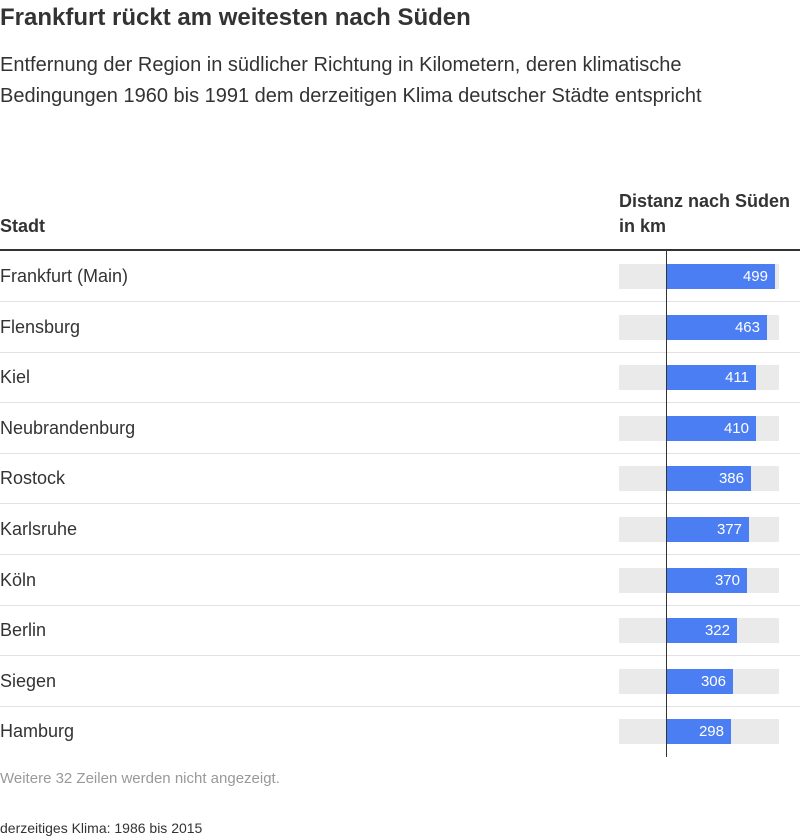 The width and height of the screenshot is (800, 837). Describe the element at coordinates (737, 378) in the screenshot. I see `bar-value-label: 411` at that location.